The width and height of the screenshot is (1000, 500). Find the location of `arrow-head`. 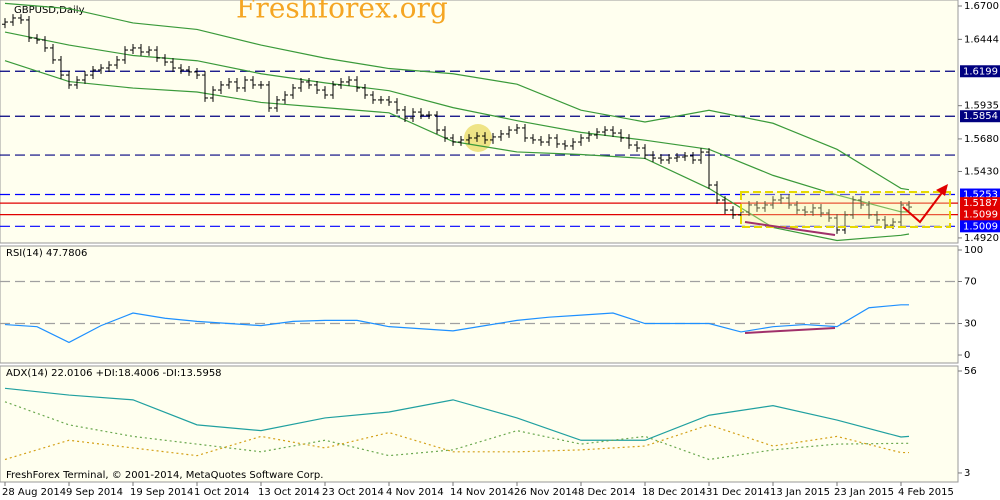

arrow-head is located at coordinates (942, 190).